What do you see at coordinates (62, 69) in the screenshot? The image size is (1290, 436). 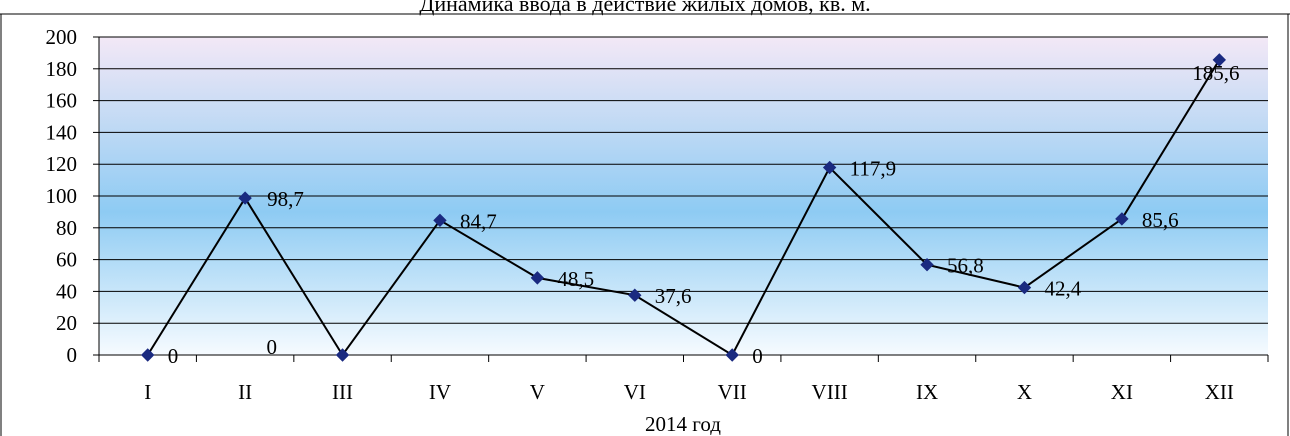 I see `y-tick-label: 180` at bounding box center [62, 69].